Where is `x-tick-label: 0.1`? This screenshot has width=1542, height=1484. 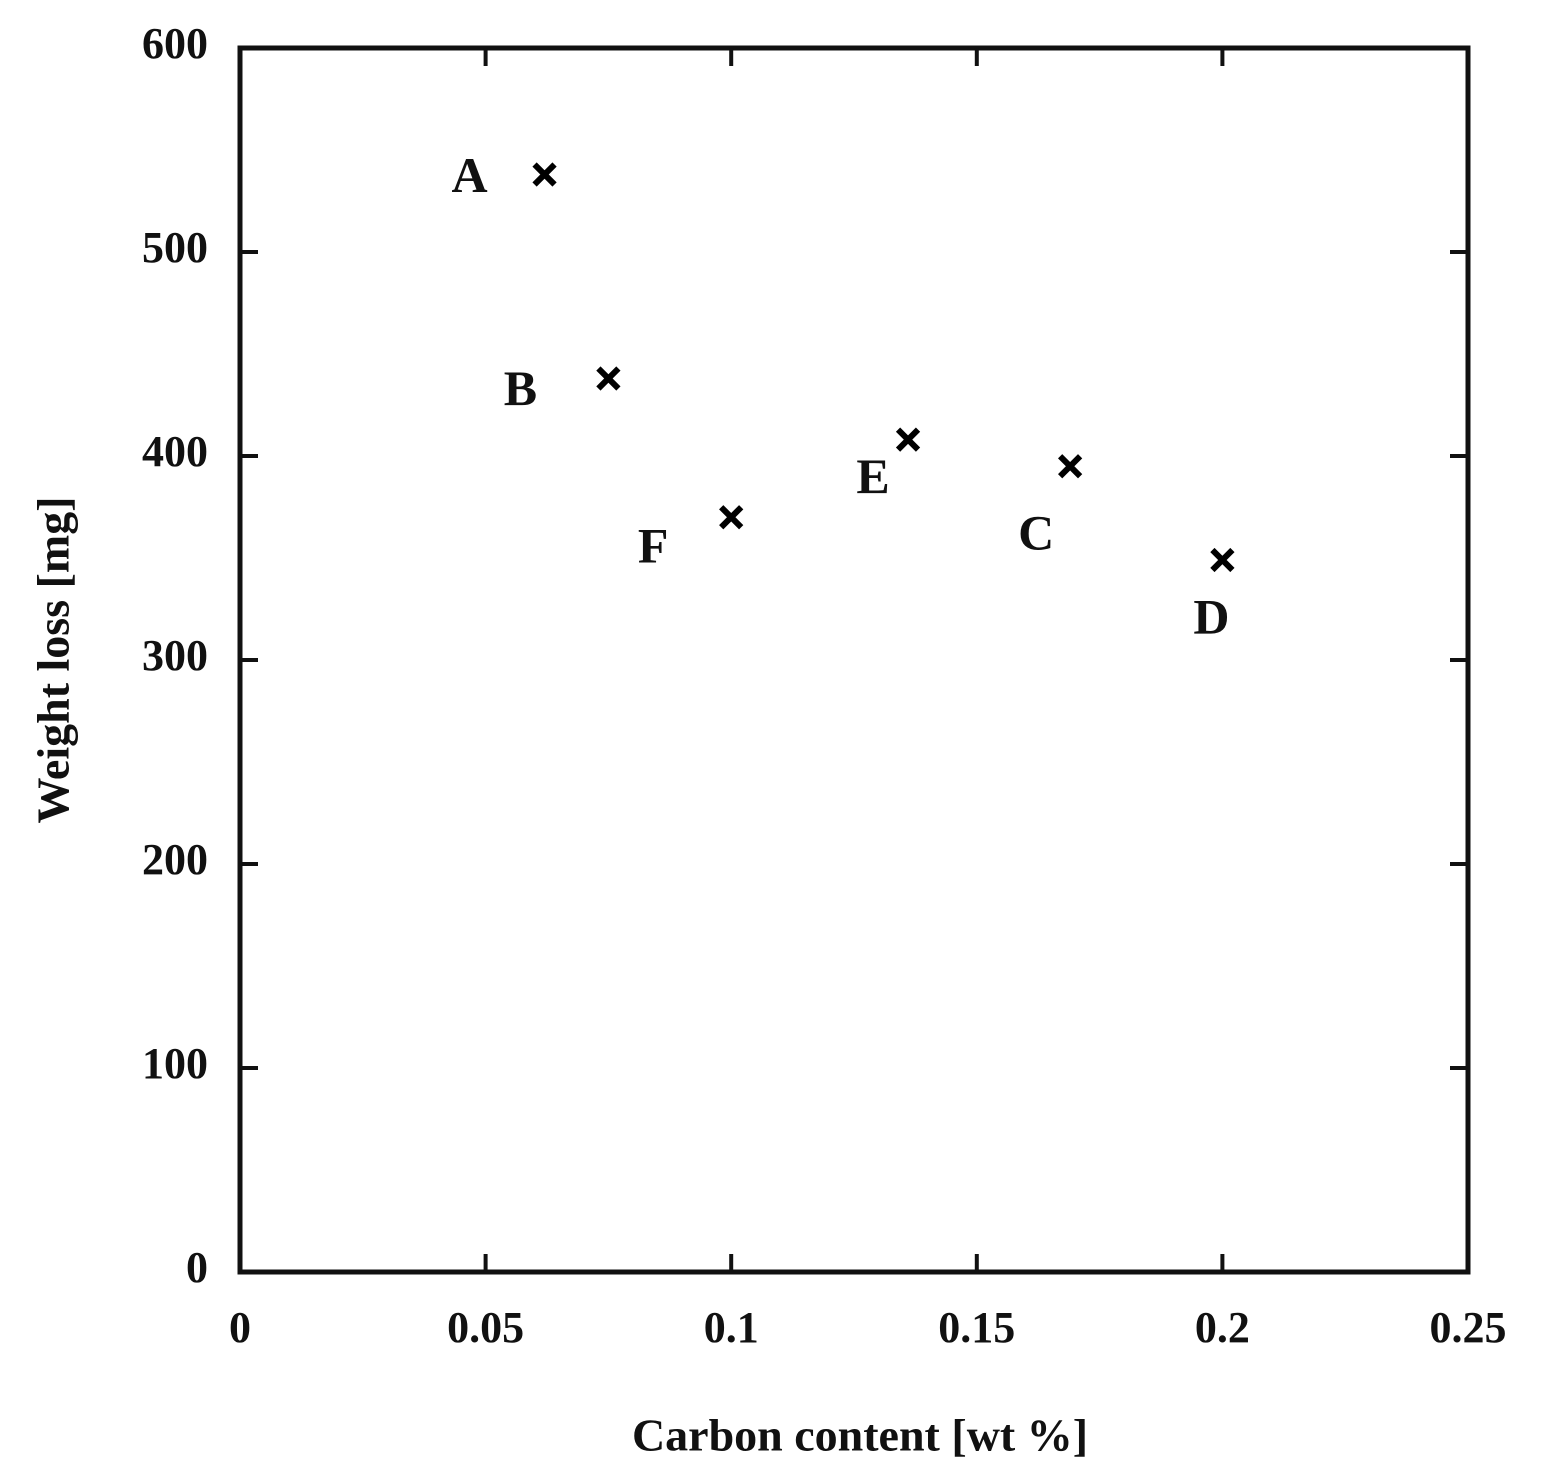 x-tick-label: 0.1 is located at coordinates (731, 1327).